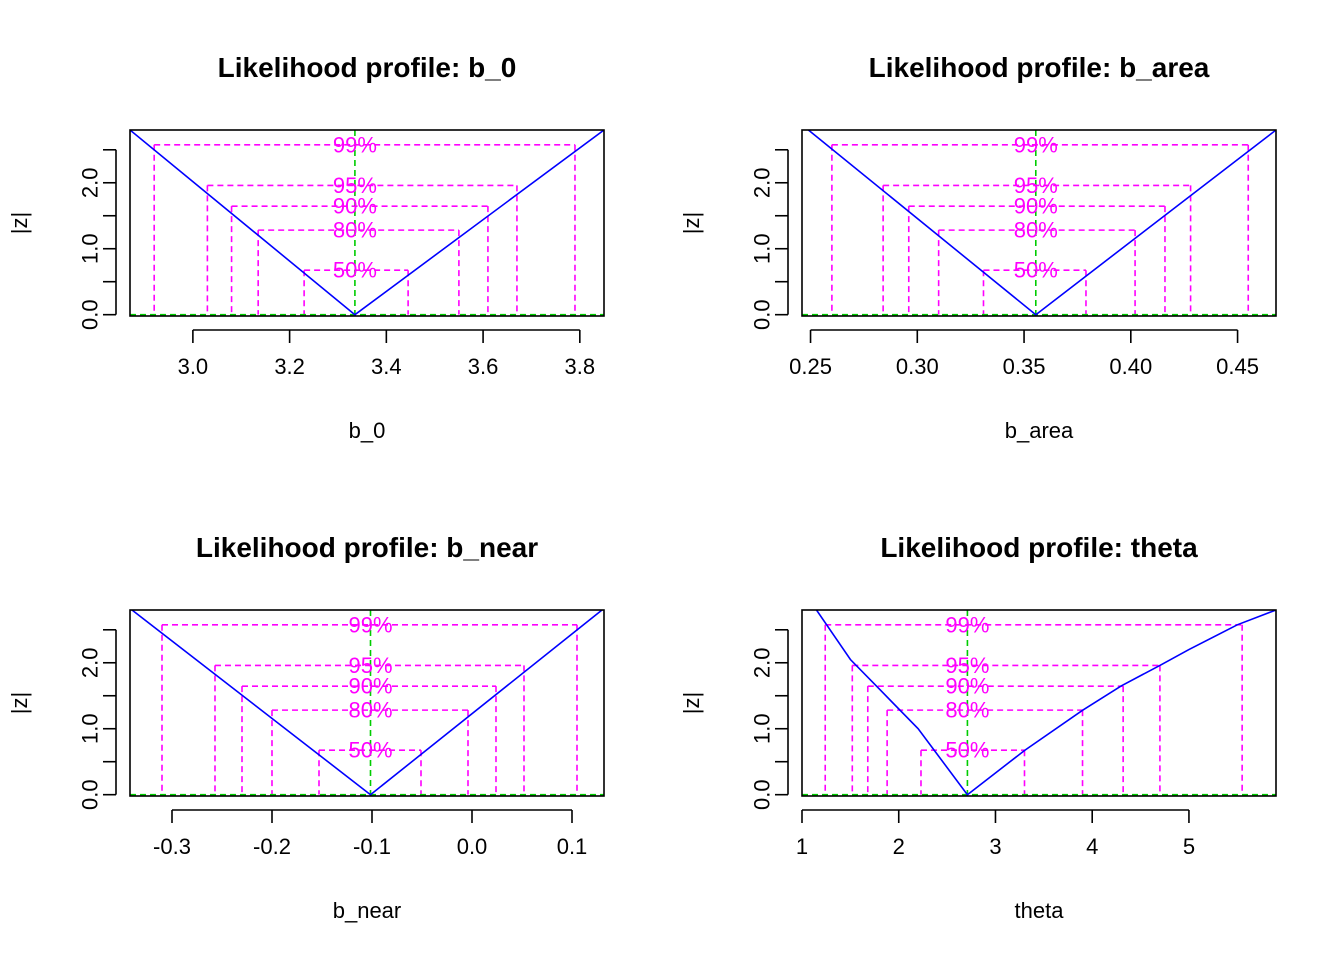 This screenshot has height=965, width=1344. I want to click on x-tick-label: -0.1, so click(372, 846).